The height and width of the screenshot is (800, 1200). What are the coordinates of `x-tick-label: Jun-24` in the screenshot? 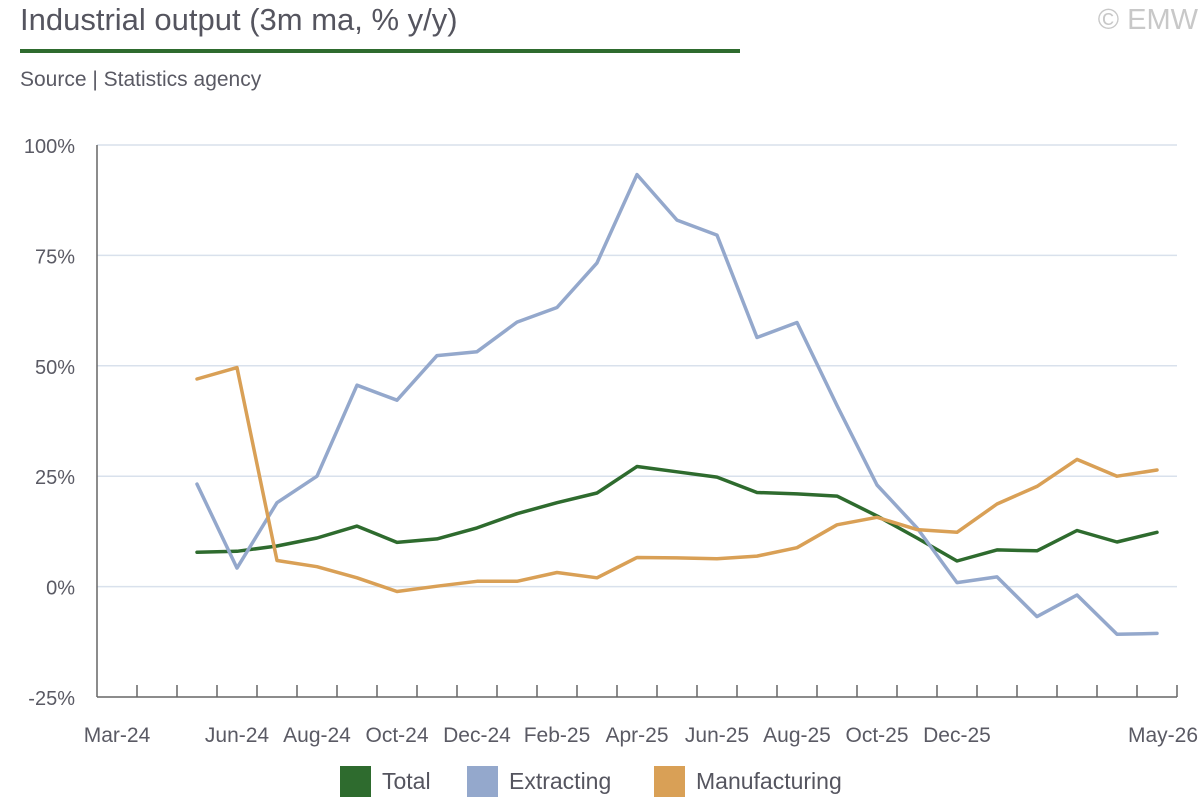 It's located at (237, 735).